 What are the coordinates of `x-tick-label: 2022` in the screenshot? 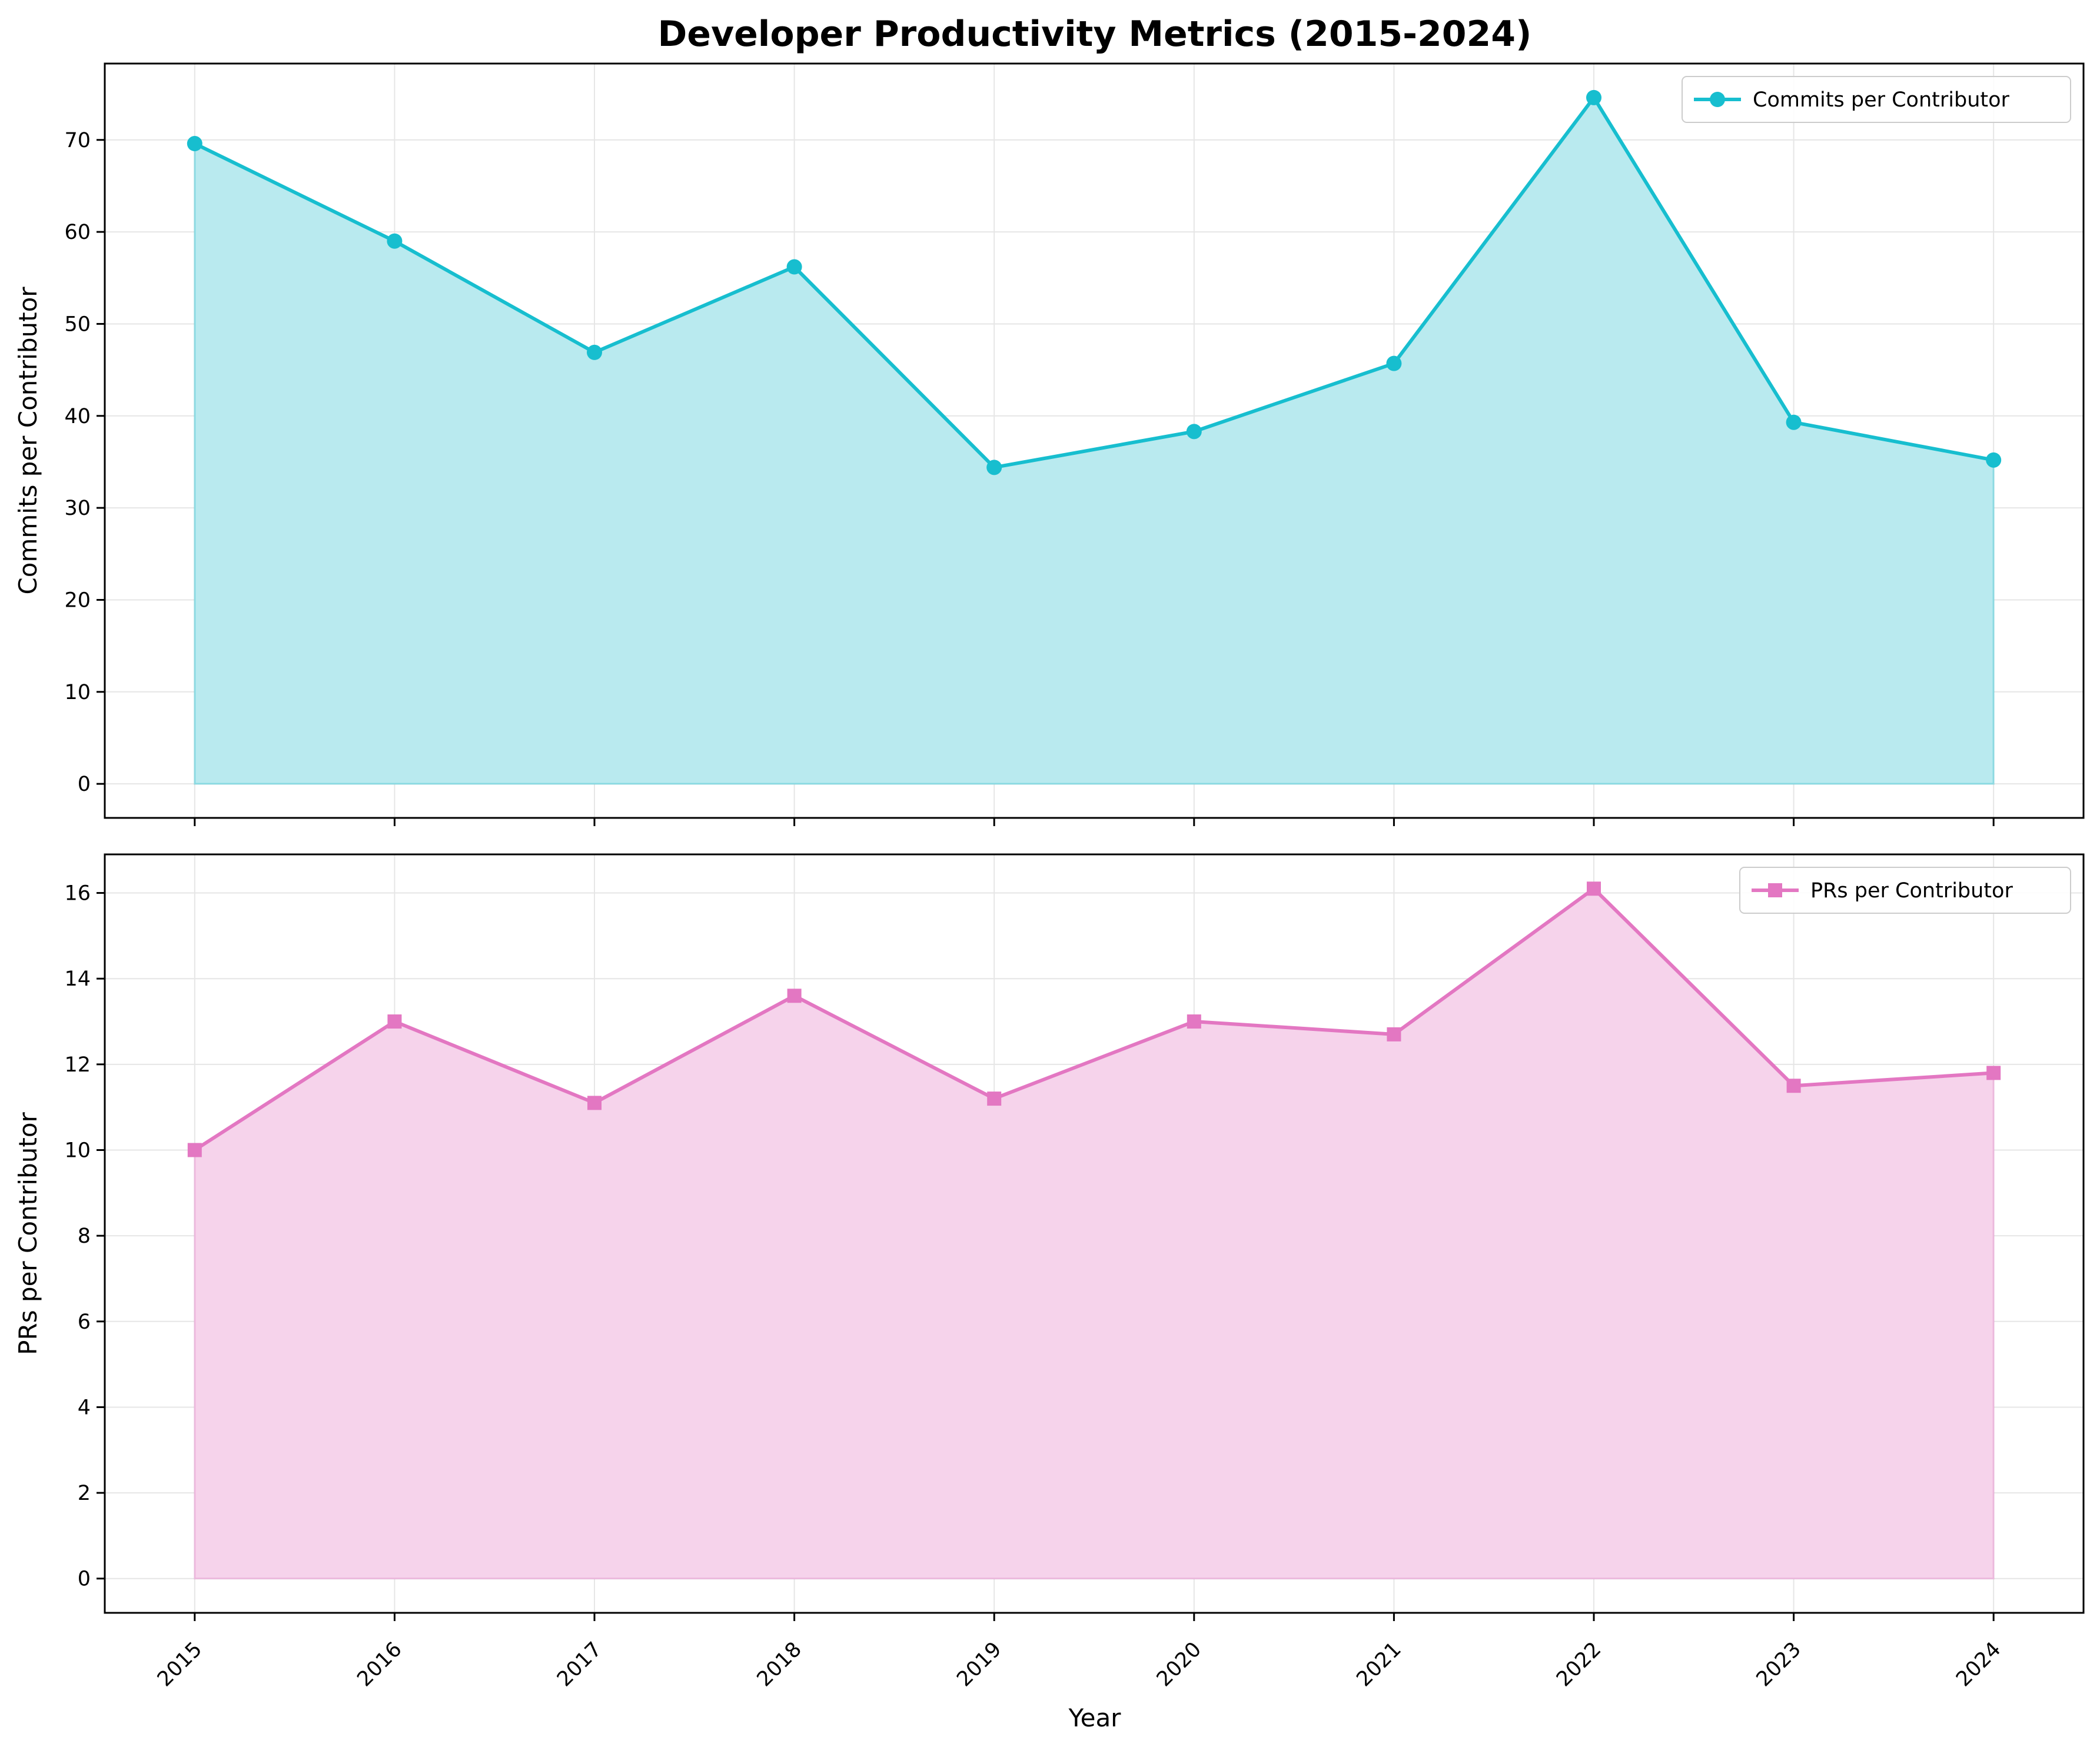 It's located at (1579, 1664).